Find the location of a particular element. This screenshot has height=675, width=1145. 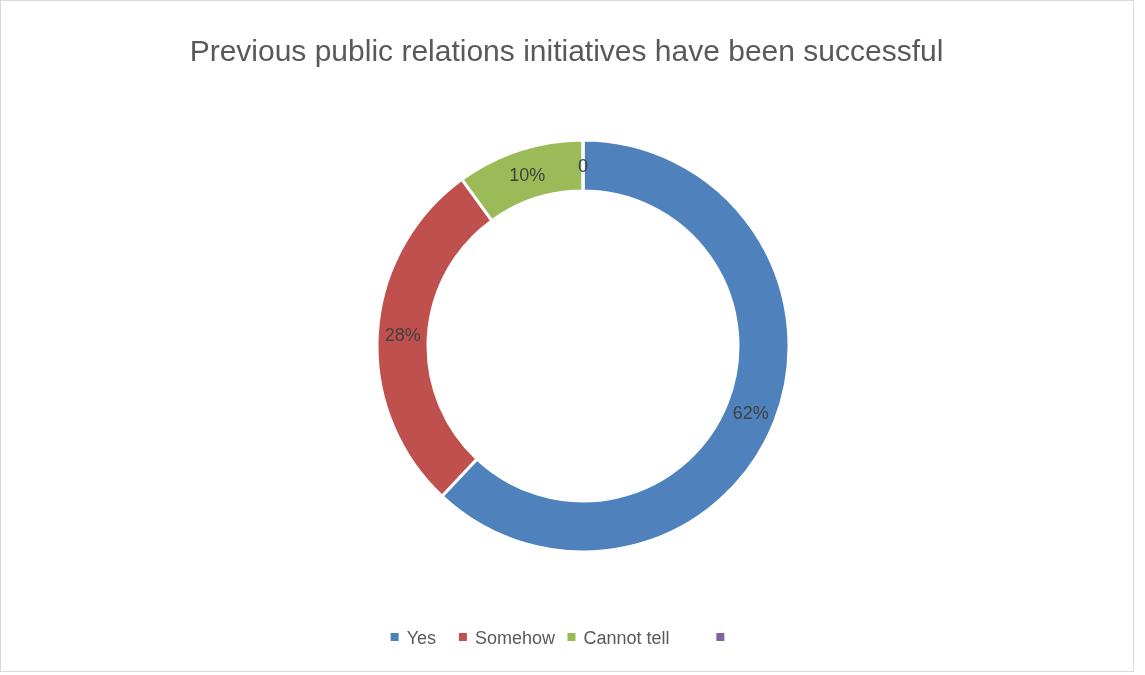

legend-label: Somehow is located at coordinates (515, 638).